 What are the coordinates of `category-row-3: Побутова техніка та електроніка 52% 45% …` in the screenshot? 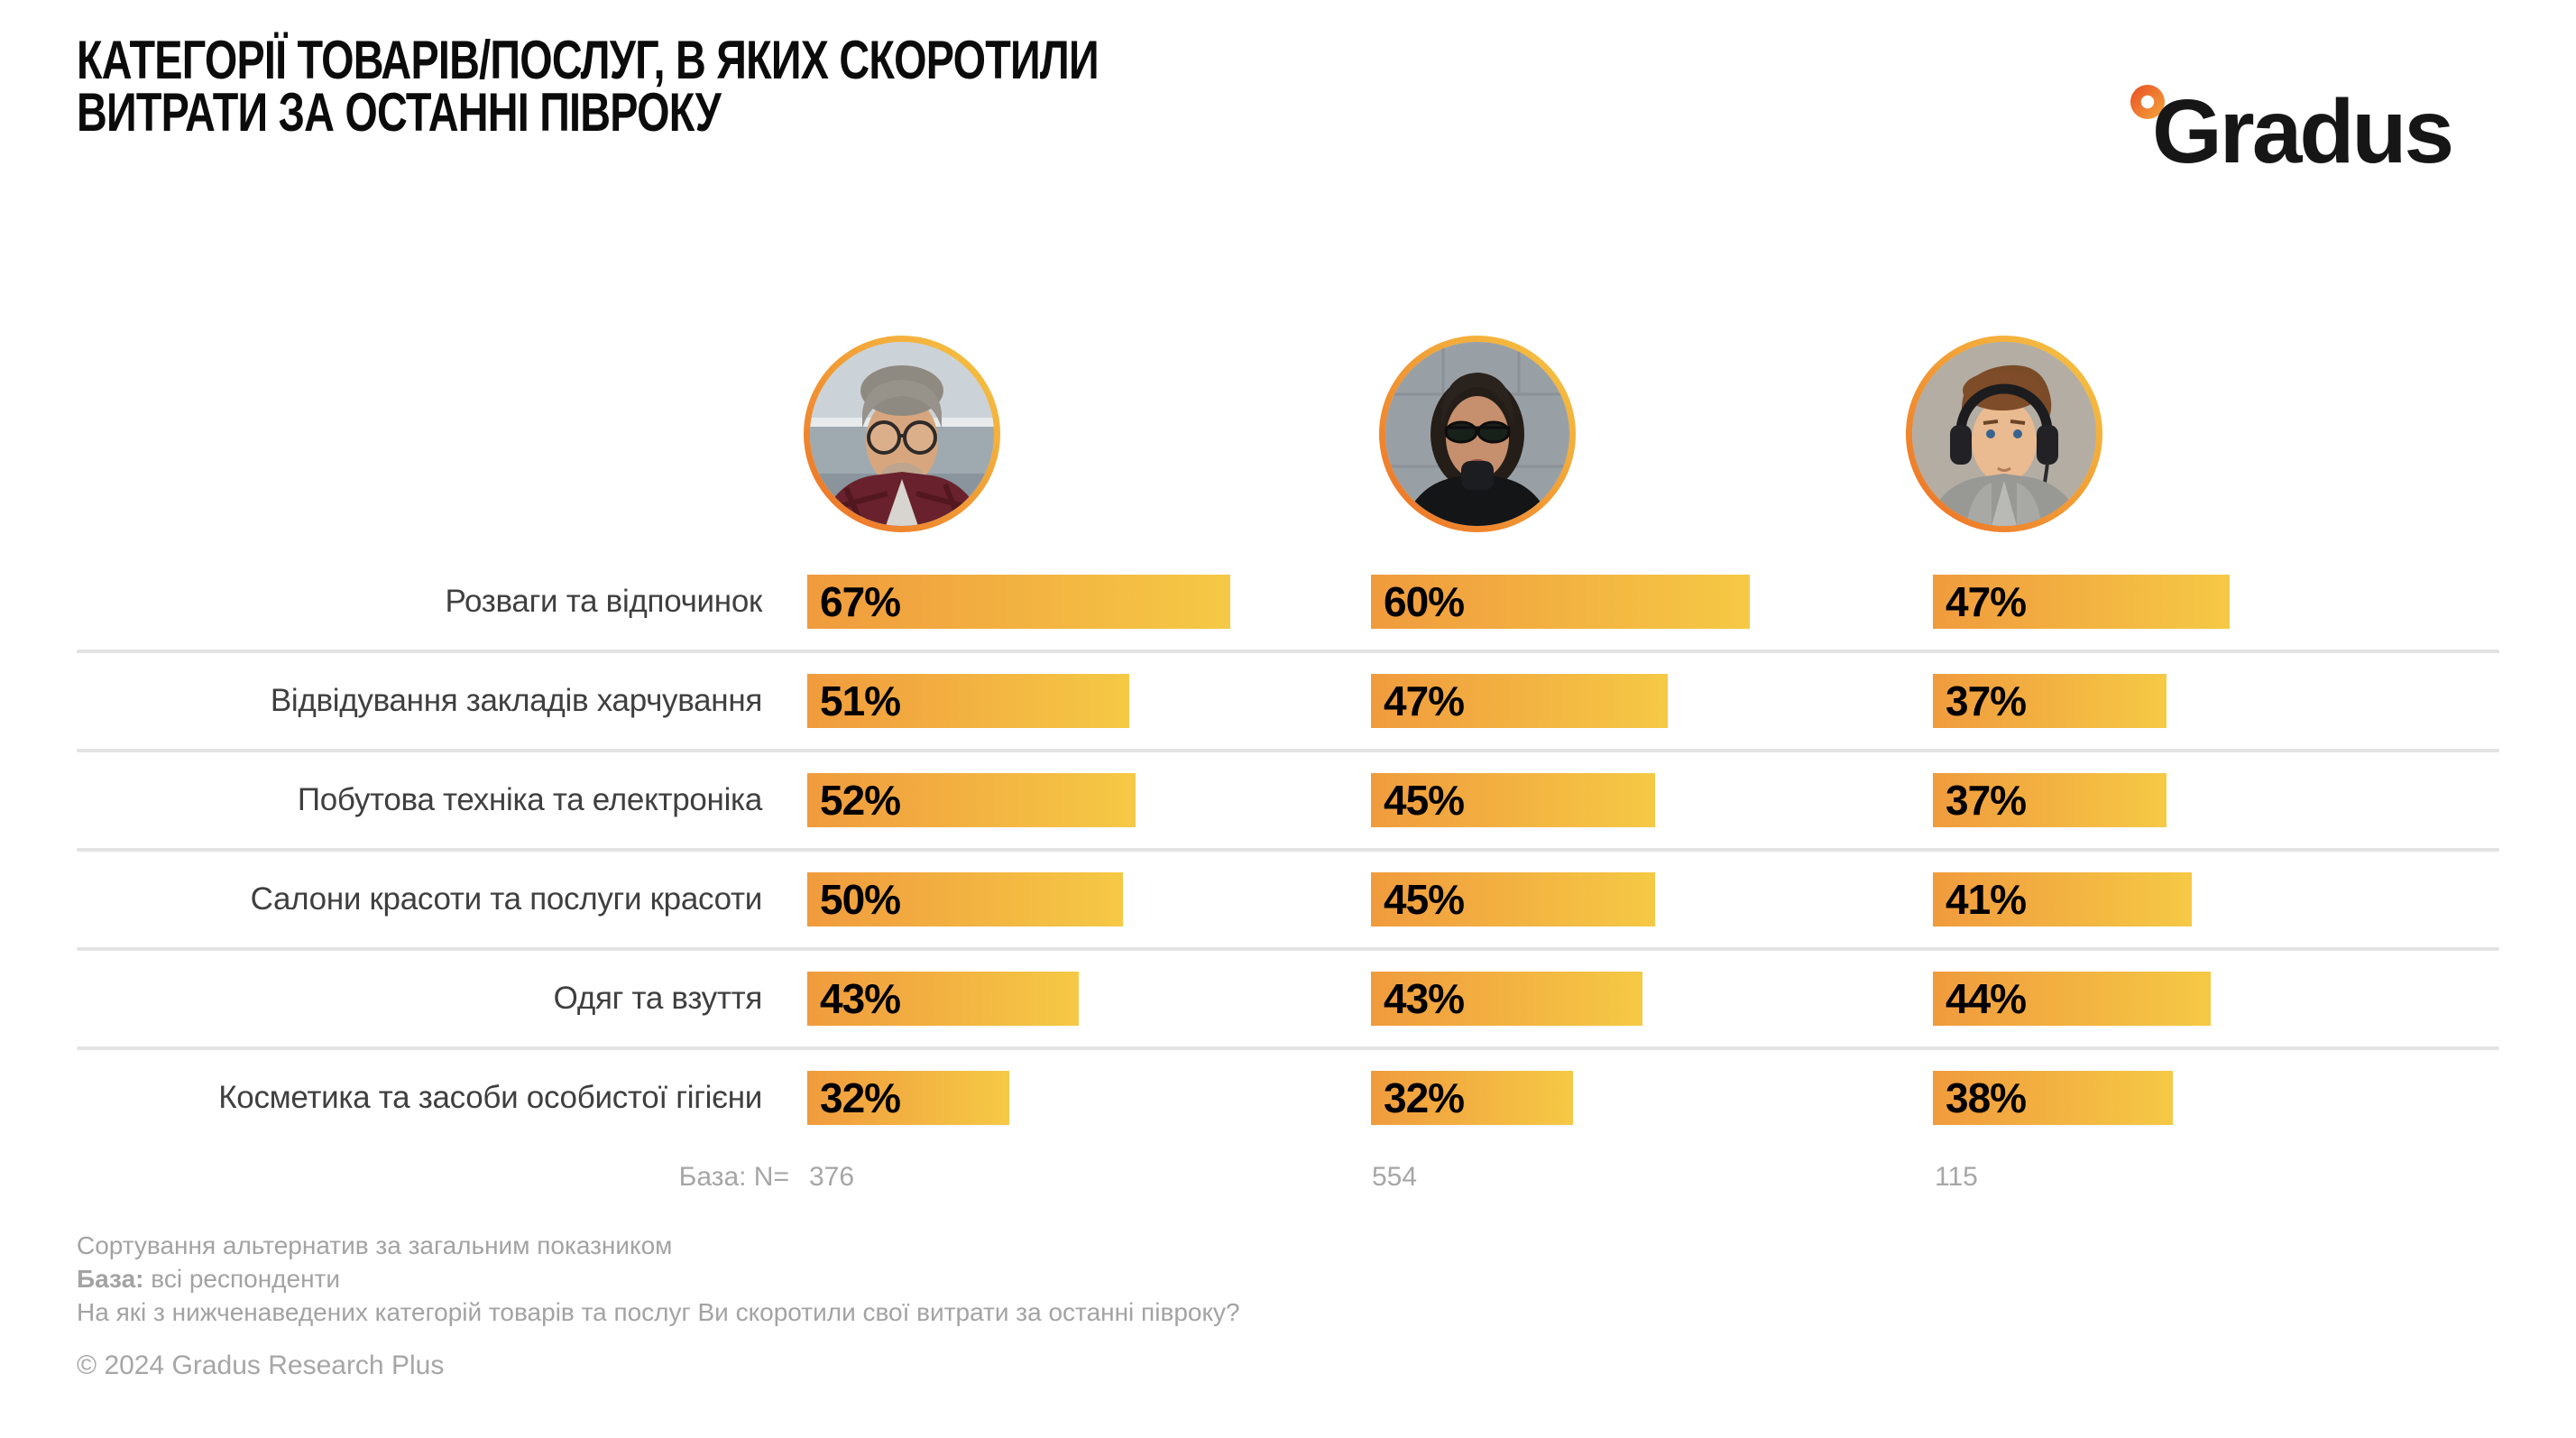 It's located at (1288, 800).